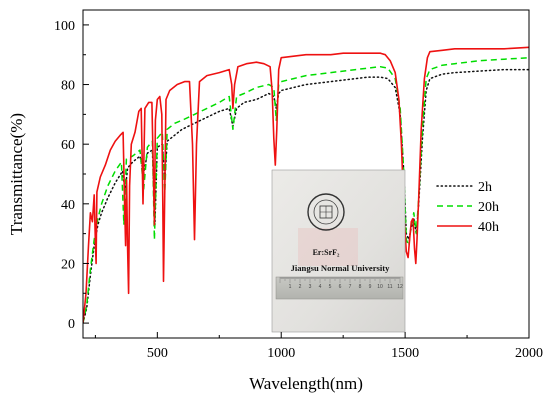 This screenshot has height=401, width=550. Describe the element at coordinates (380, 287) in the screenshot. I see `ruler-number: 10` at that location.